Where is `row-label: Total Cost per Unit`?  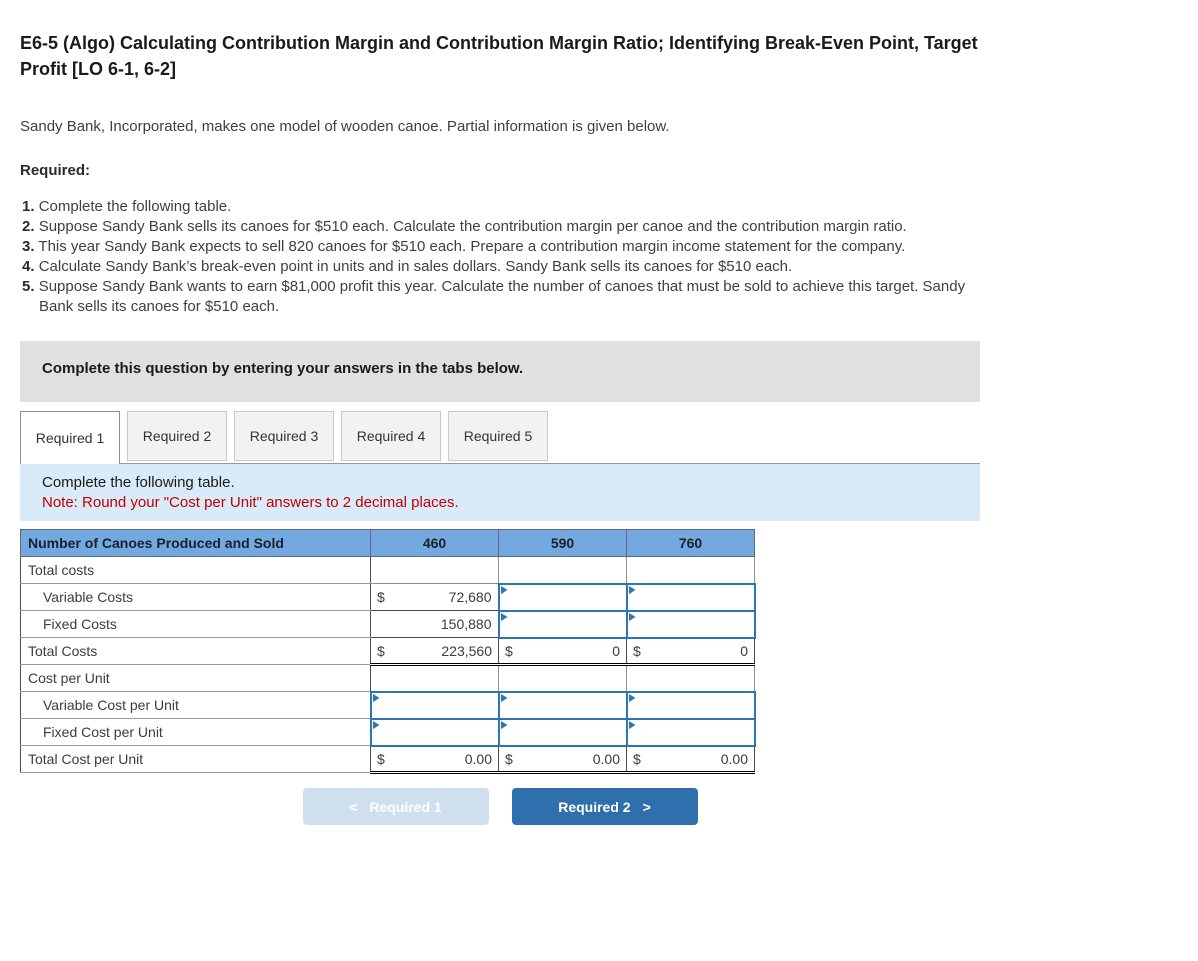
row-label: Total Cost per Unit is located at coordinates (195, 759).